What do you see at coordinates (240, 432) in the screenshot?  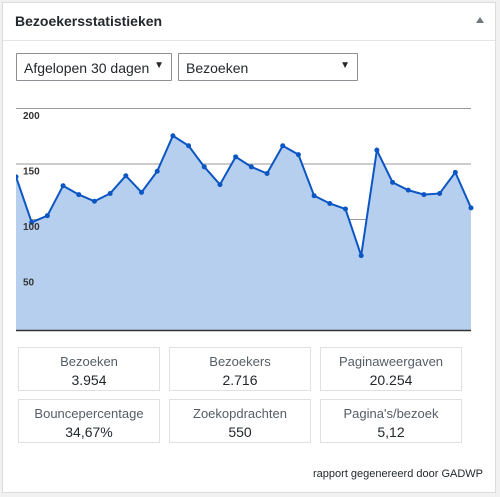 I see `stat-value: 550` at bounding box center [240, 432].